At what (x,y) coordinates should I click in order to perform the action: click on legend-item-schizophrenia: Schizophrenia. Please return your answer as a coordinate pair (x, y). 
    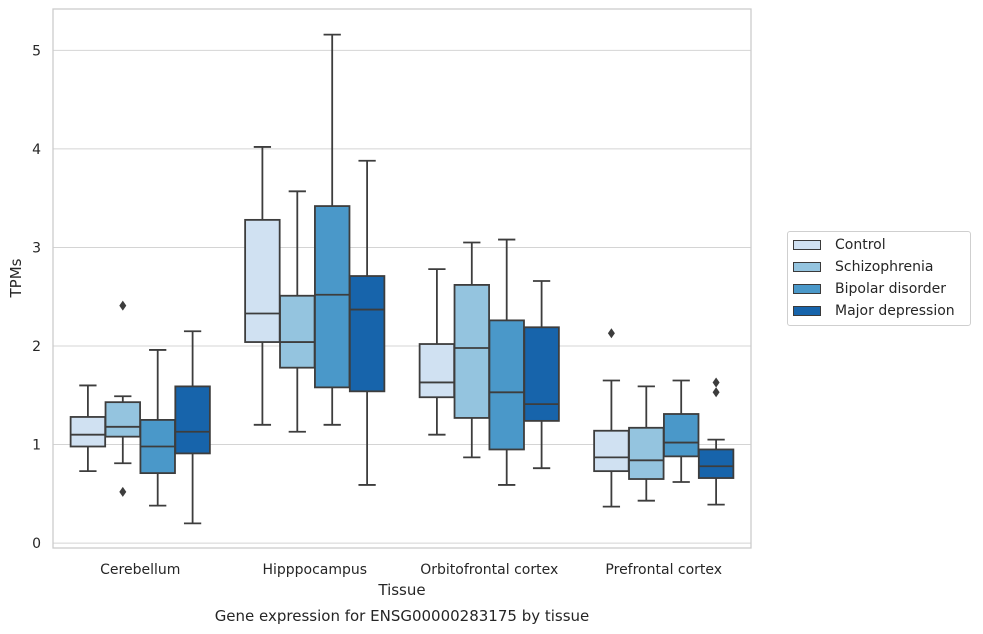
    Looking at the image, I should click on (863, 267).